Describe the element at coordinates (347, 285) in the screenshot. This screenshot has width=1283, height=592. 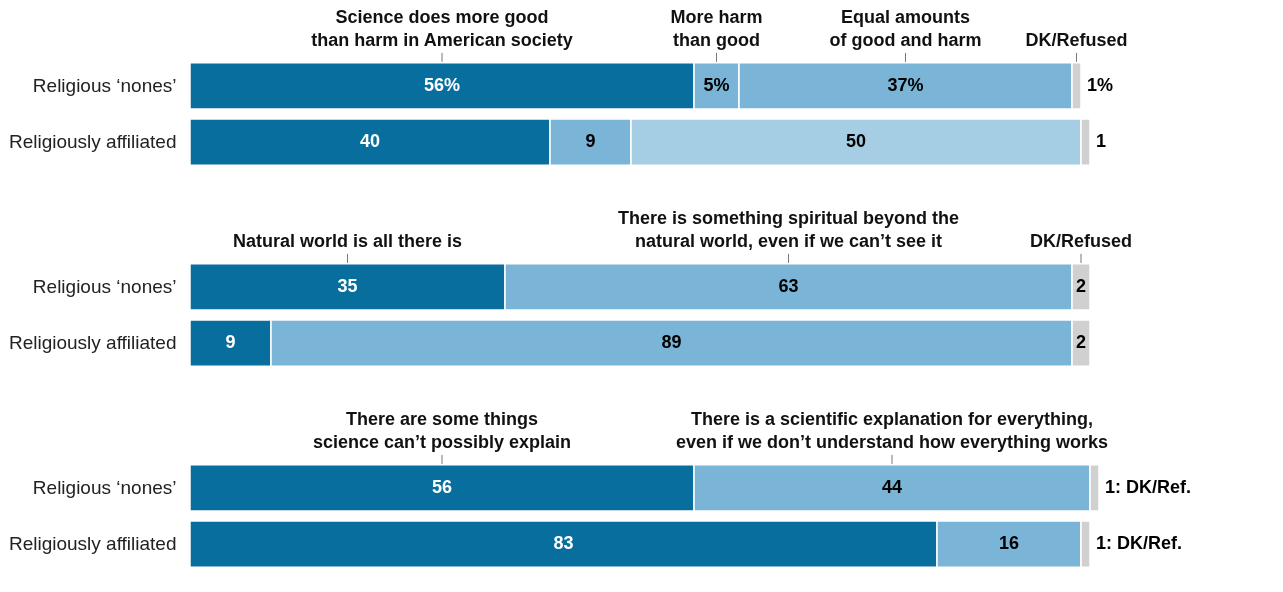
I see `data-label: 35` at that location.